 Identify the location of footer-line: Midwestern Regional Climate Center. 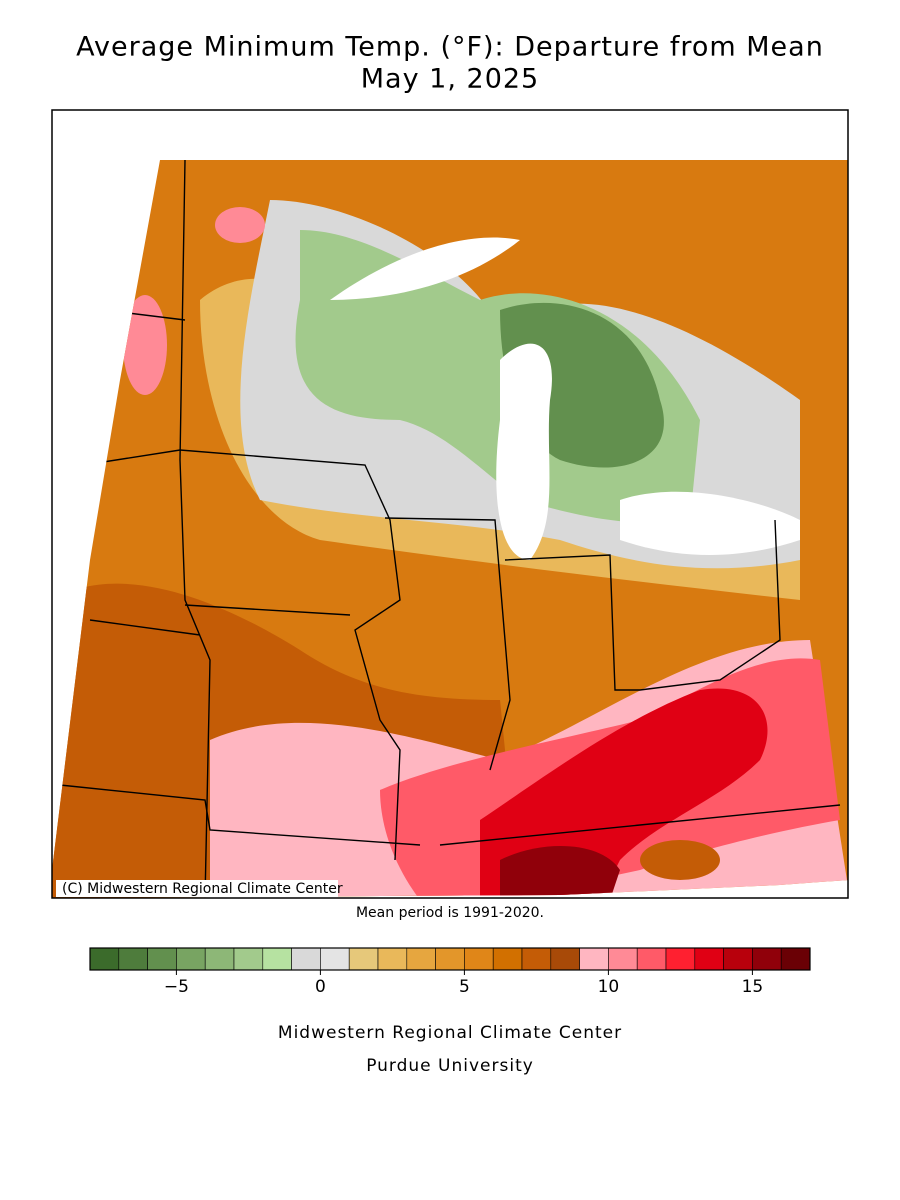
(450, 1033).